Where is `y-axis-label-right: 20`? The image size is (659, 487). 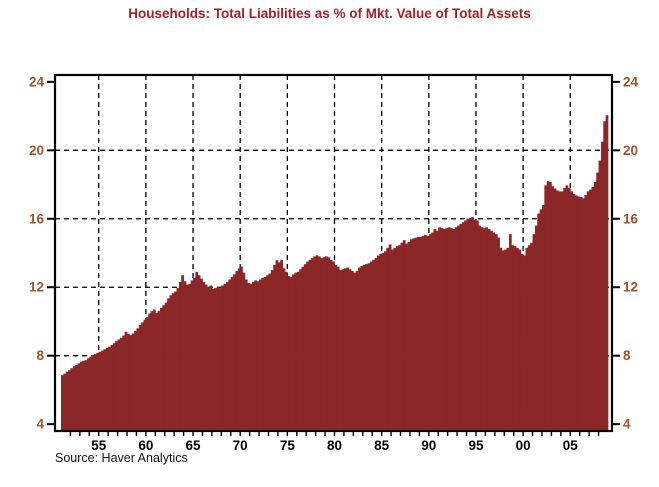
y-axis-label-right: 20 is located at coordinates (630, 150).